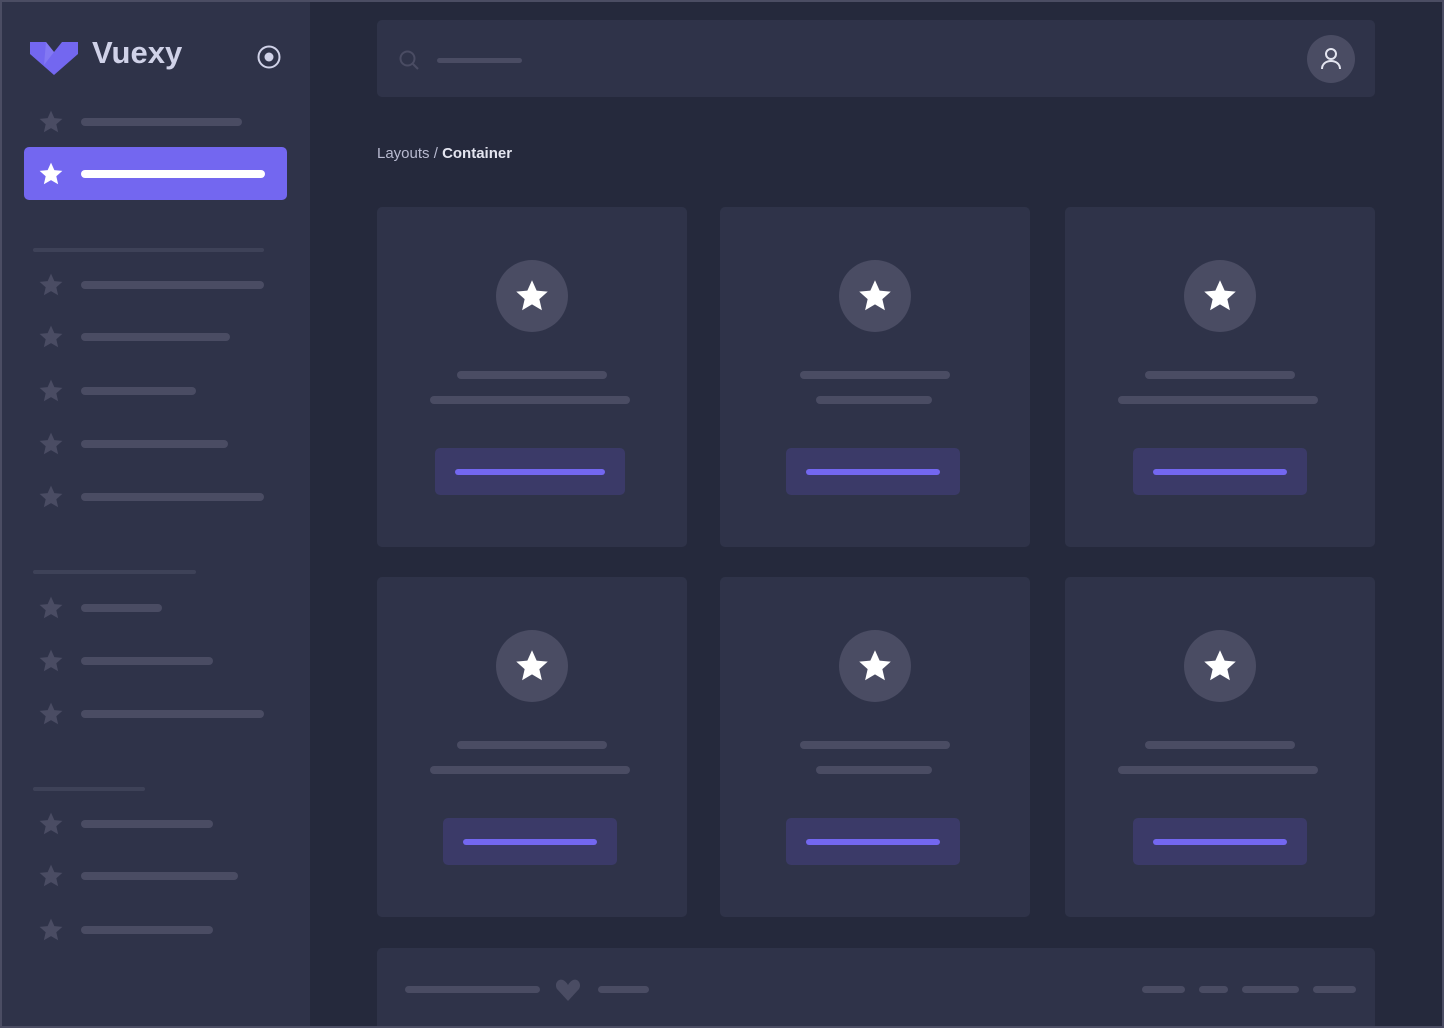 The image size is (1444, 1028). What do you see at coordinates (479, 60) in the screenshot?
I see `search-input` at bounding box center [479, 60].